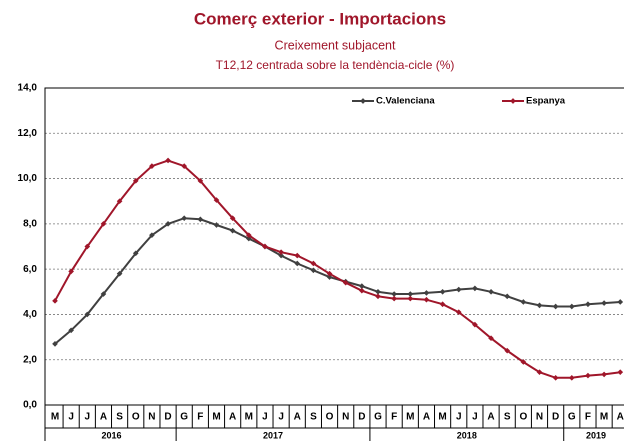 This screenshot has width=624, height=441. What do you see at coordinates (335, 45) in the screenshot?
I see `chart-subtitle: Creixement subjacent` at bounding box center [335, 45].